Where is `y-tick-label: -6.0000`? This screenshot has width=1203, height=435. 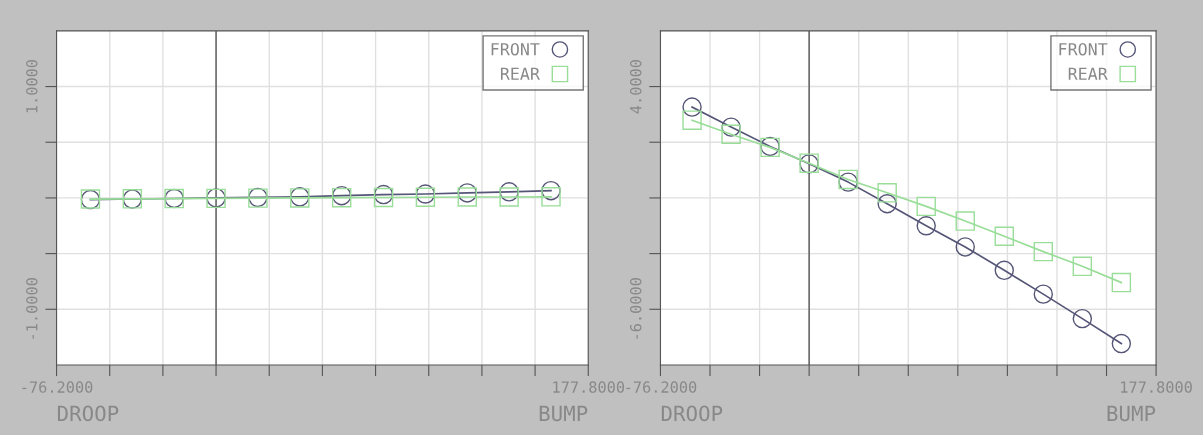 y-tick-label: -6.0000 is located at coordinates (635, 308).